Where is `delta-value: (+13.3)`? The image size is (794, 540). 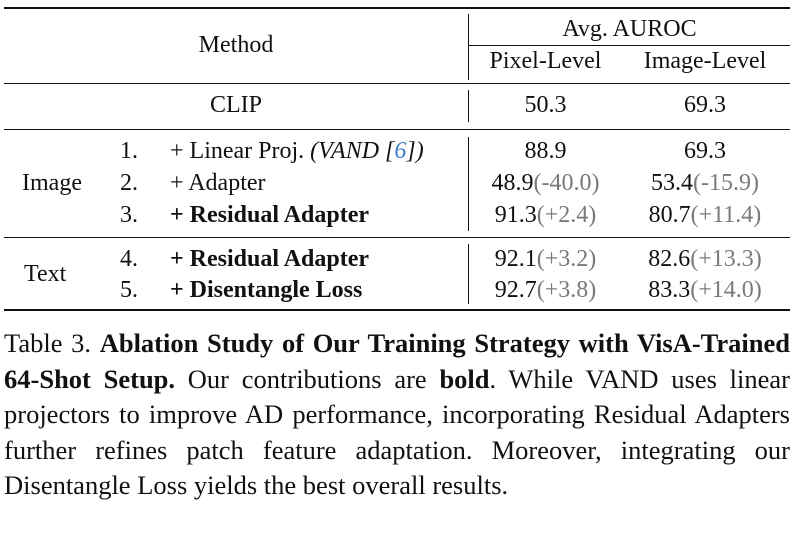 delta-value: (+13.3) is located at coordinates (726, 259).